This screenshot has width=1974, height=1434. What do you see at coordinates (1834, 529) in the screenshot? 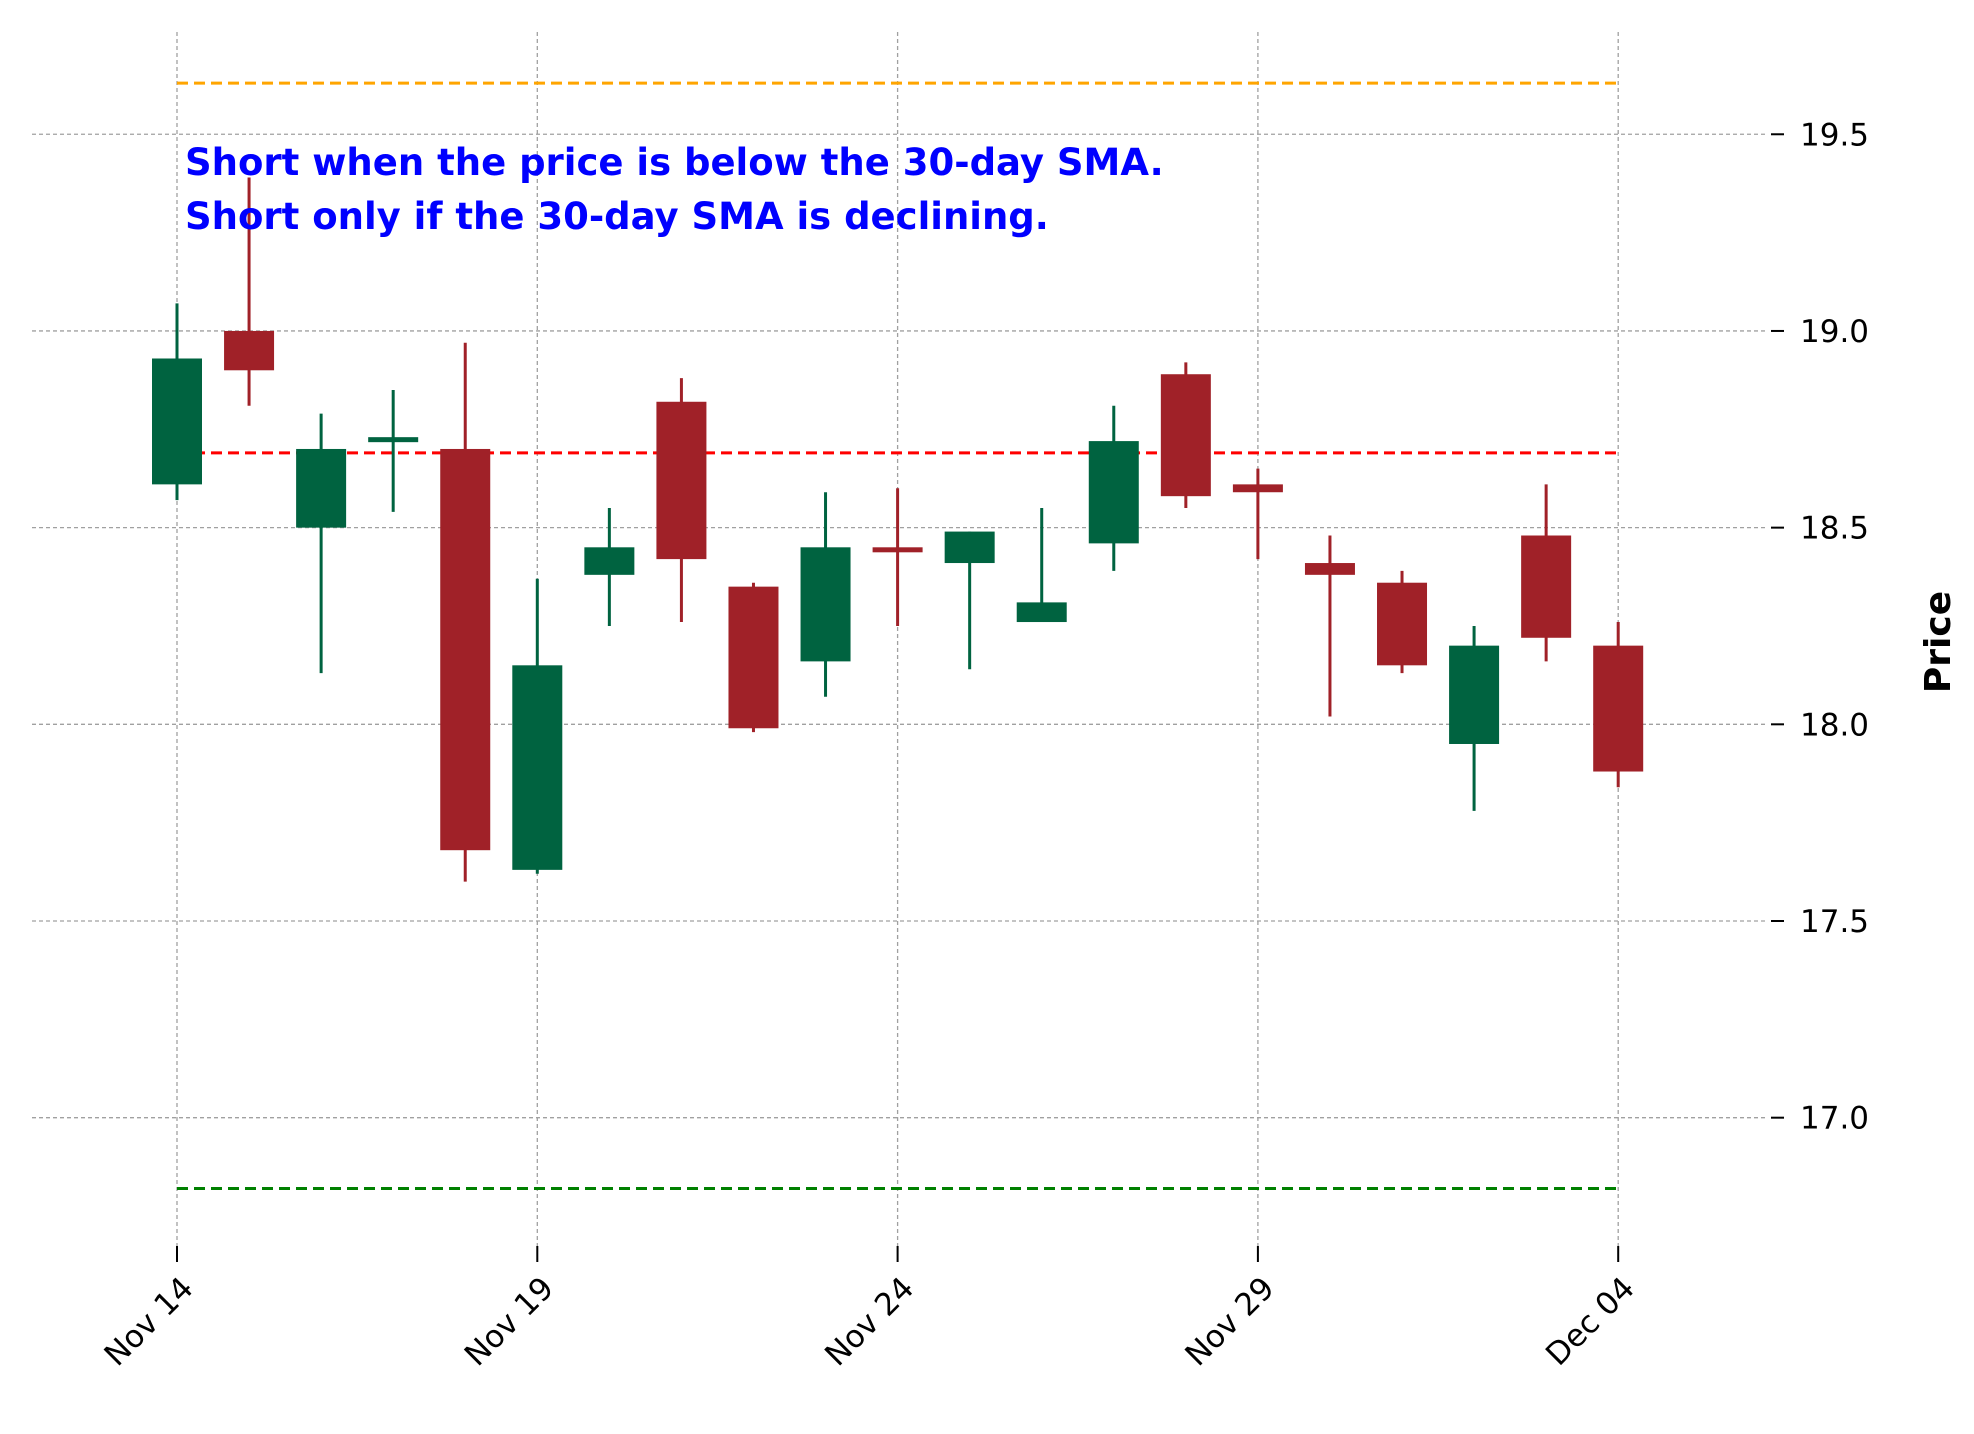
I see `y-tick-label: 18.5` at bounding box center [1834, 529].